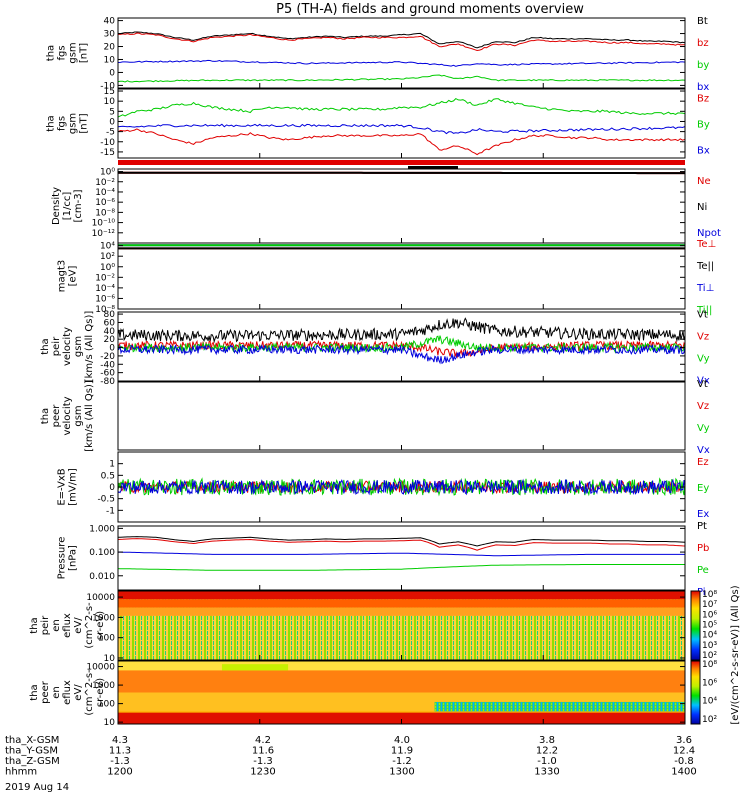 The height and width of the screenshot is (800, 750). I want to click on ytick-label: 1.000, so click(102, 529).